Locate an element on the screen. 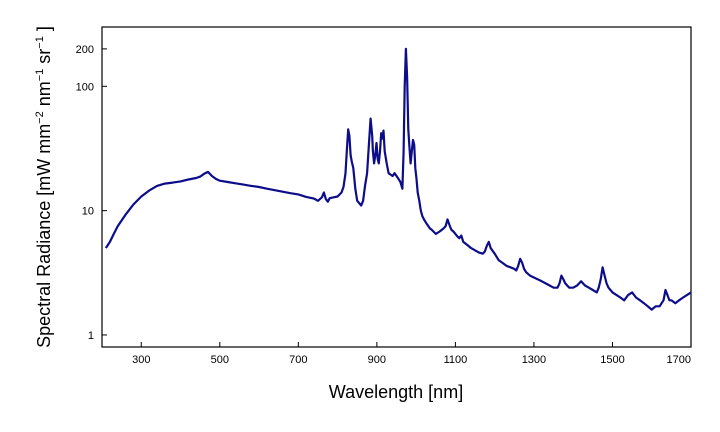 The image size is (720, 432). x-tick-label: 1500 is located at coordinates (612, 360).